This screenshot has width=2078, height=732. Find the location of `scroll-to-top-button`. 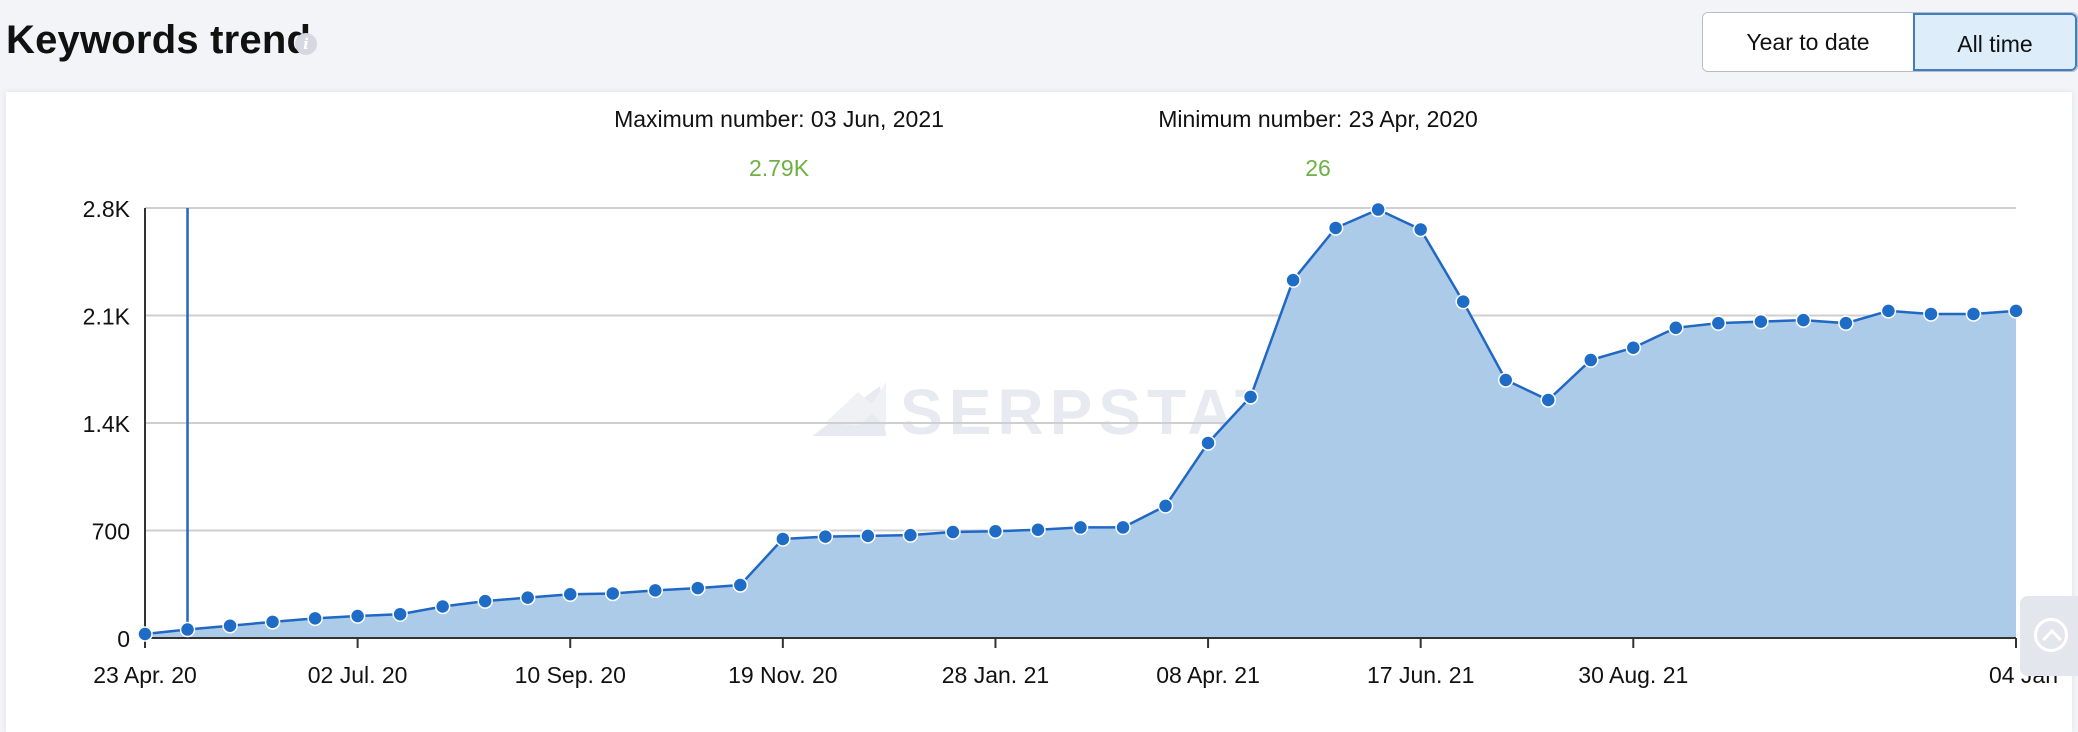

scroll-to-top-button is located at coordinates (2049, 636).